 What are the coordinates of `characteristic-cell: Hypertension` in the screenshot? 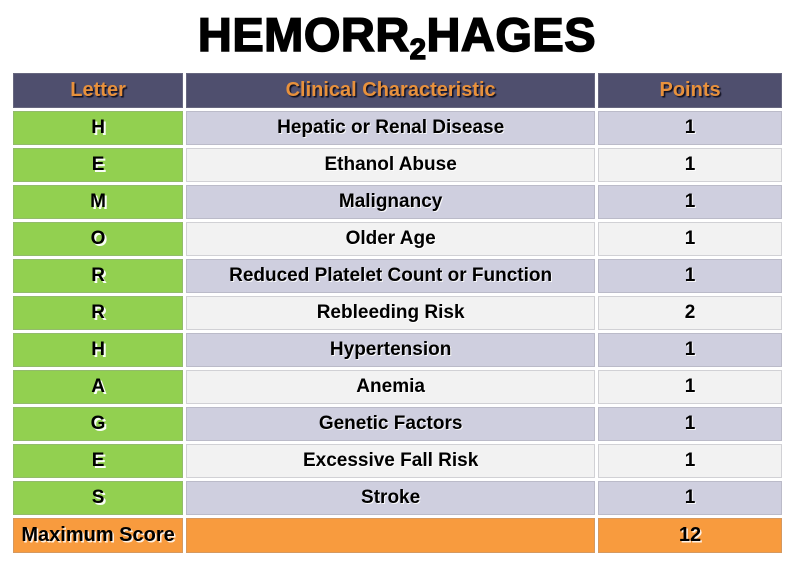 It's located at (391, 350).